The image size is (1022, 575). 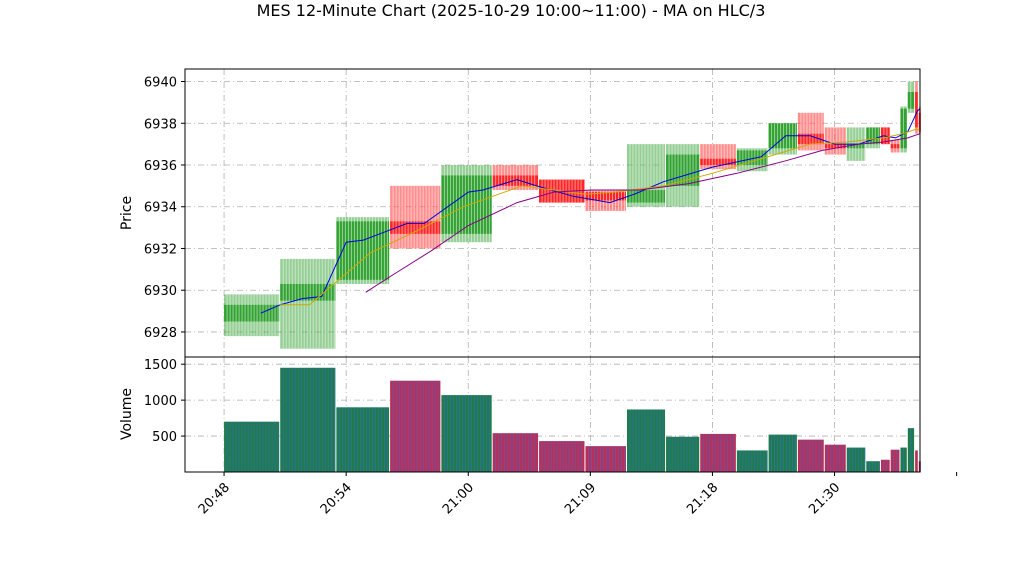 What do you see at coordinates (160, 83) in the screenshot?
I see `price-tick-label: 6940` at bounding box center [160, 83].